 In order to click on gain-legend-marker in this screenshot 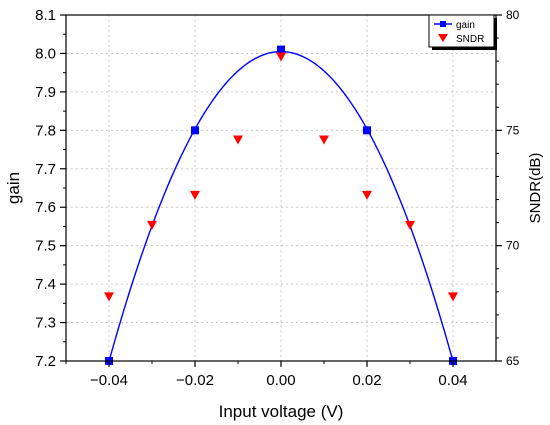, I will do `click(443, 24)`.